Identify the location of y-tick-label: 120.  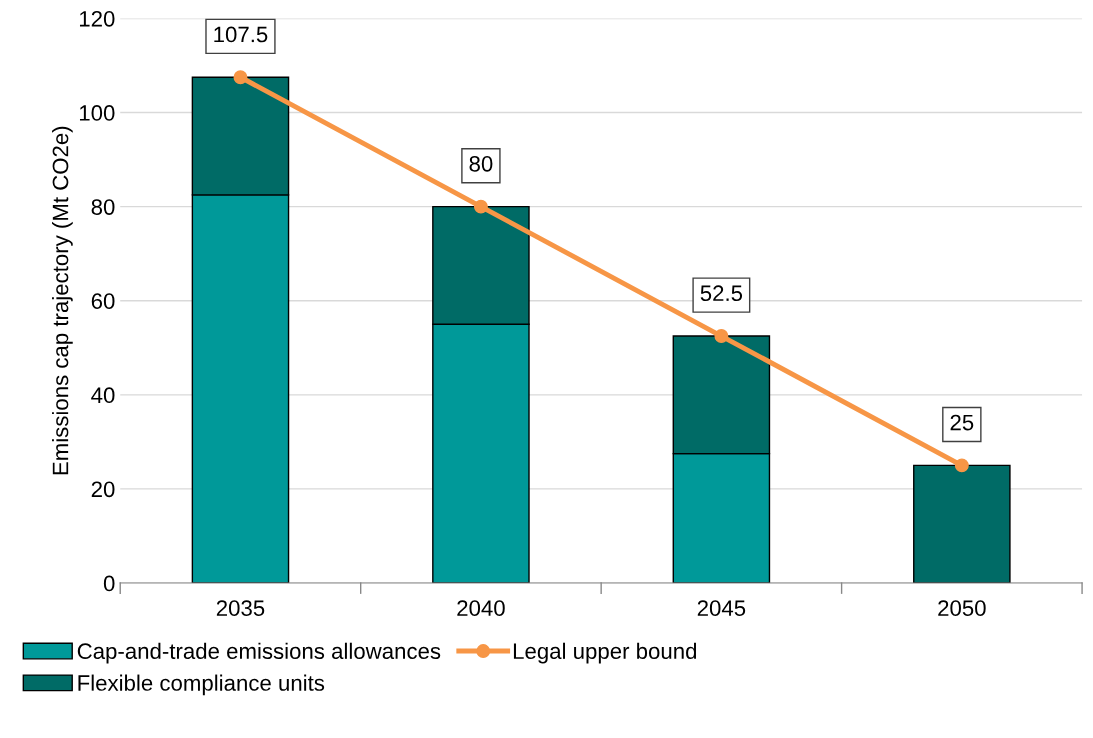
(97, 18).